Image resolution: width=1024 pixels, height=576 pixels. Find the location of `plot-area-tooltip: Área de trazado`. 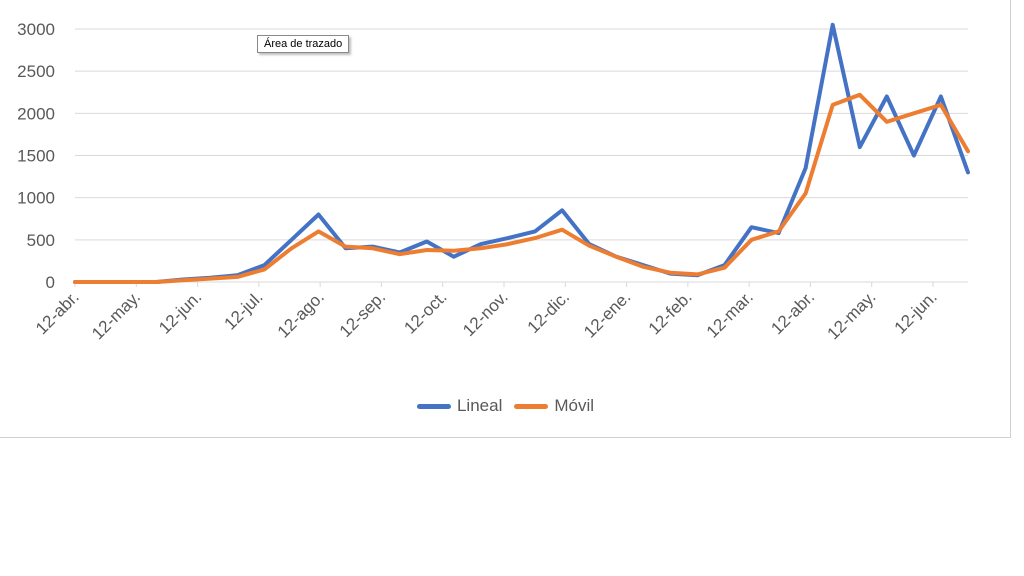

plot-area-tooltip: Área de trazado is located at coordinates (303, 44).